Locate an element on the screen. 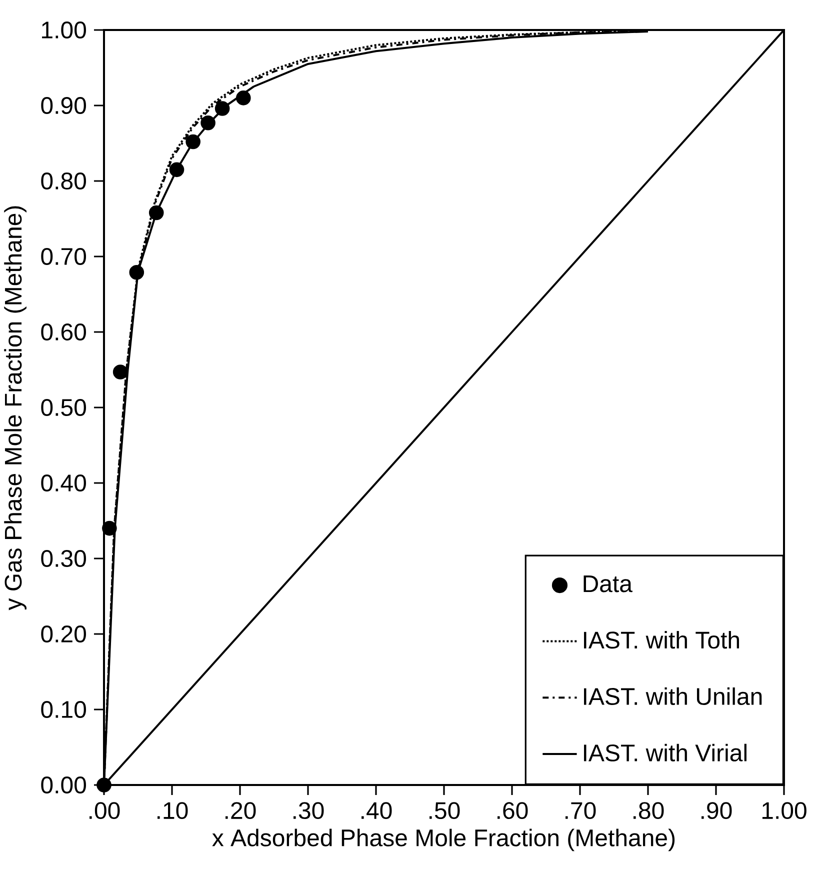 Image resolution: width=818 pixels, height=875 pixels. y-tick-label: 0.30 is located at coordinates (63, 558).